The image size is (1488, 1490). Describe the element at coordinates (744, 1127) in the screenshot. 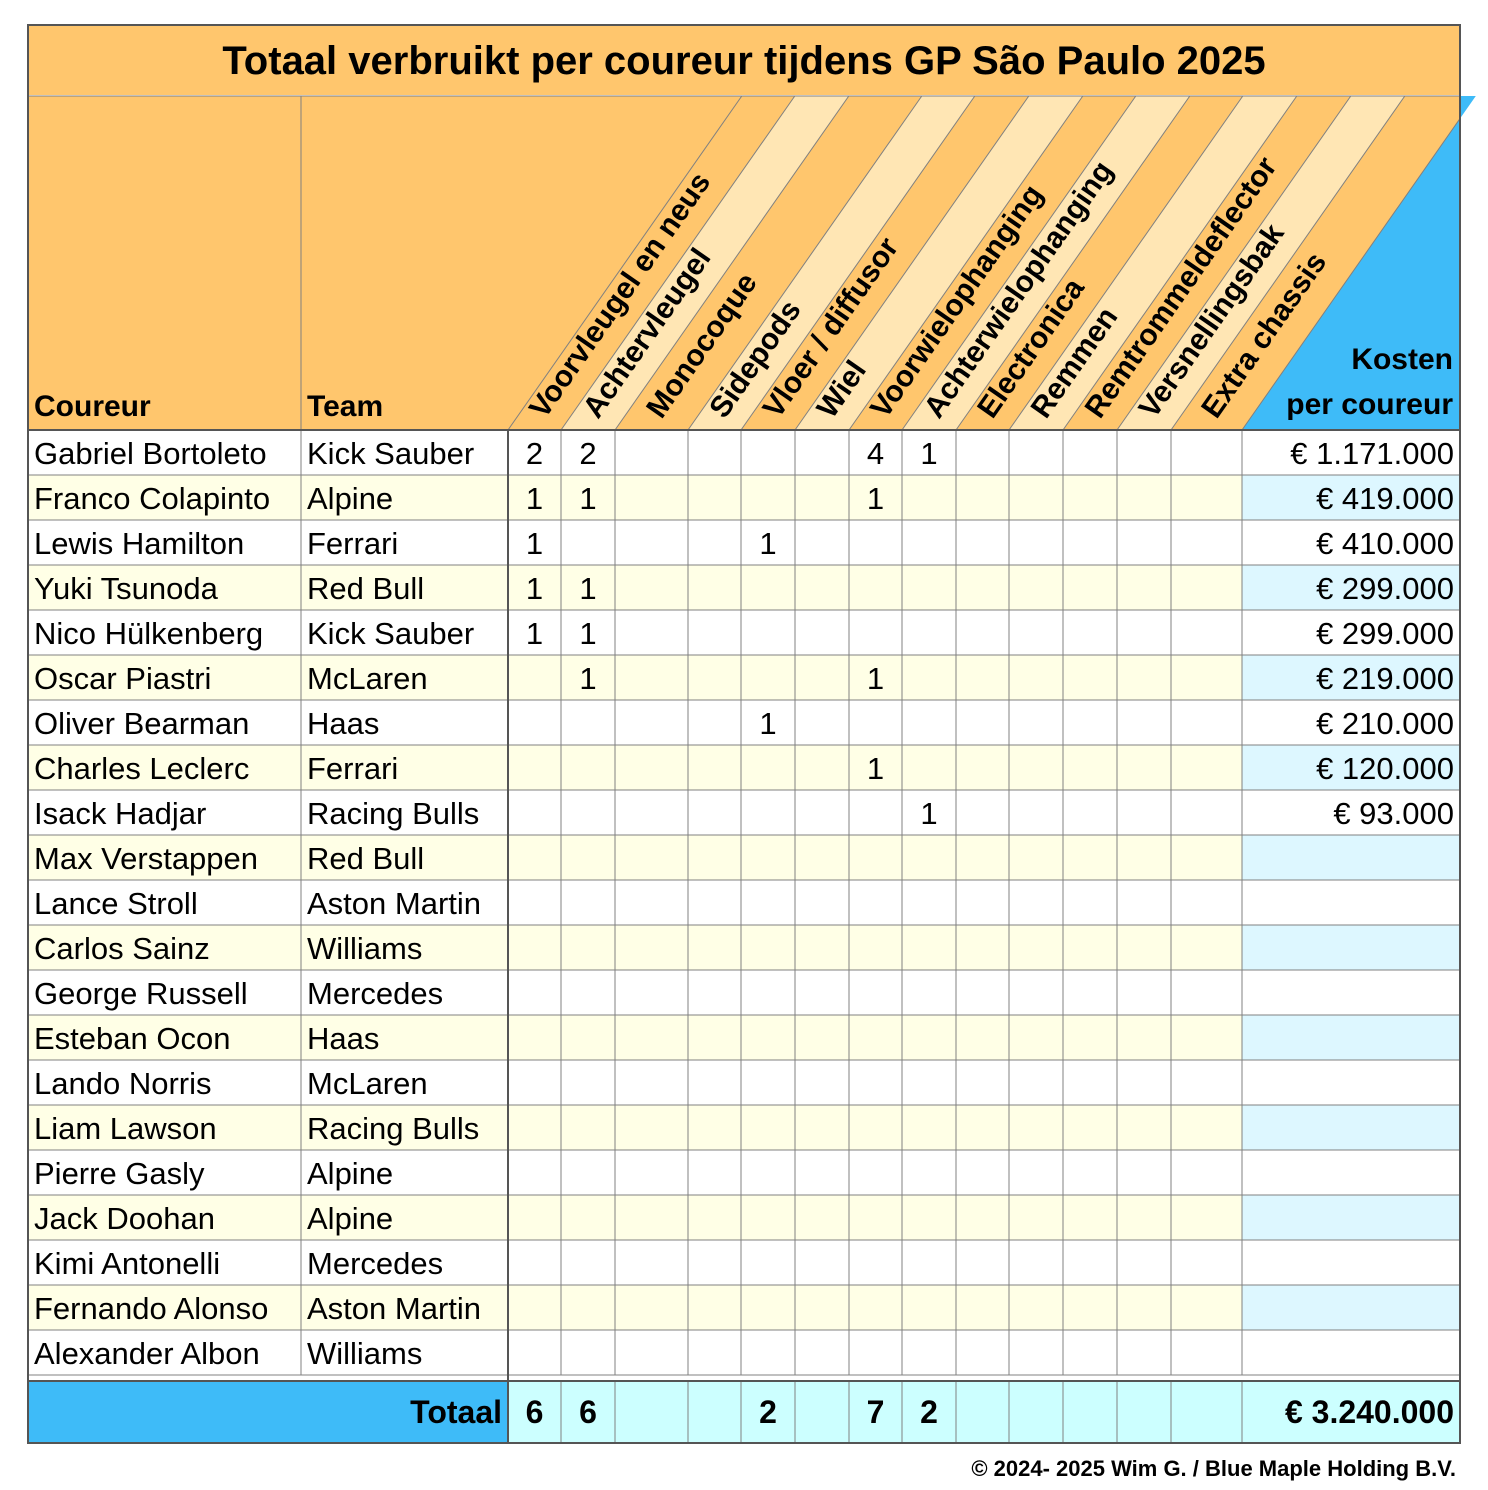

I see `table-row: Liam Lawson Racing Bulls` at that location.